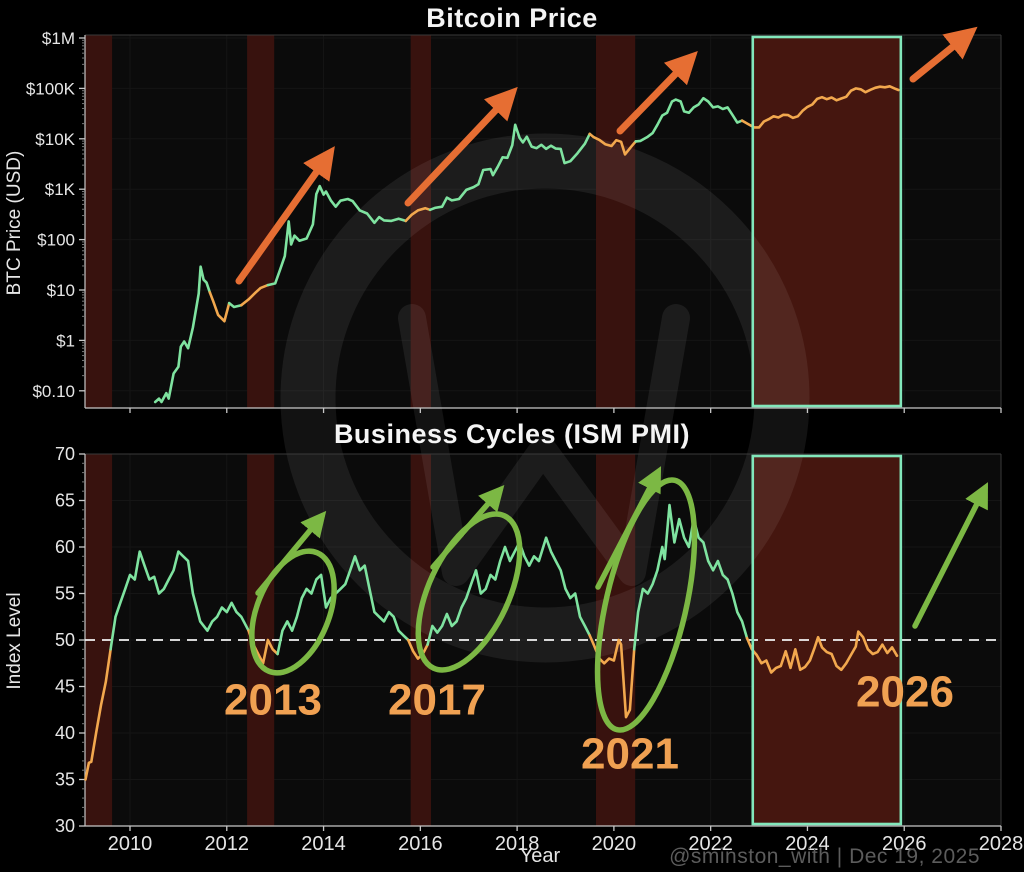  Describe the element at coordinates (65, 733) in the screenshot. I see `y-tick-label: 40` at that location.